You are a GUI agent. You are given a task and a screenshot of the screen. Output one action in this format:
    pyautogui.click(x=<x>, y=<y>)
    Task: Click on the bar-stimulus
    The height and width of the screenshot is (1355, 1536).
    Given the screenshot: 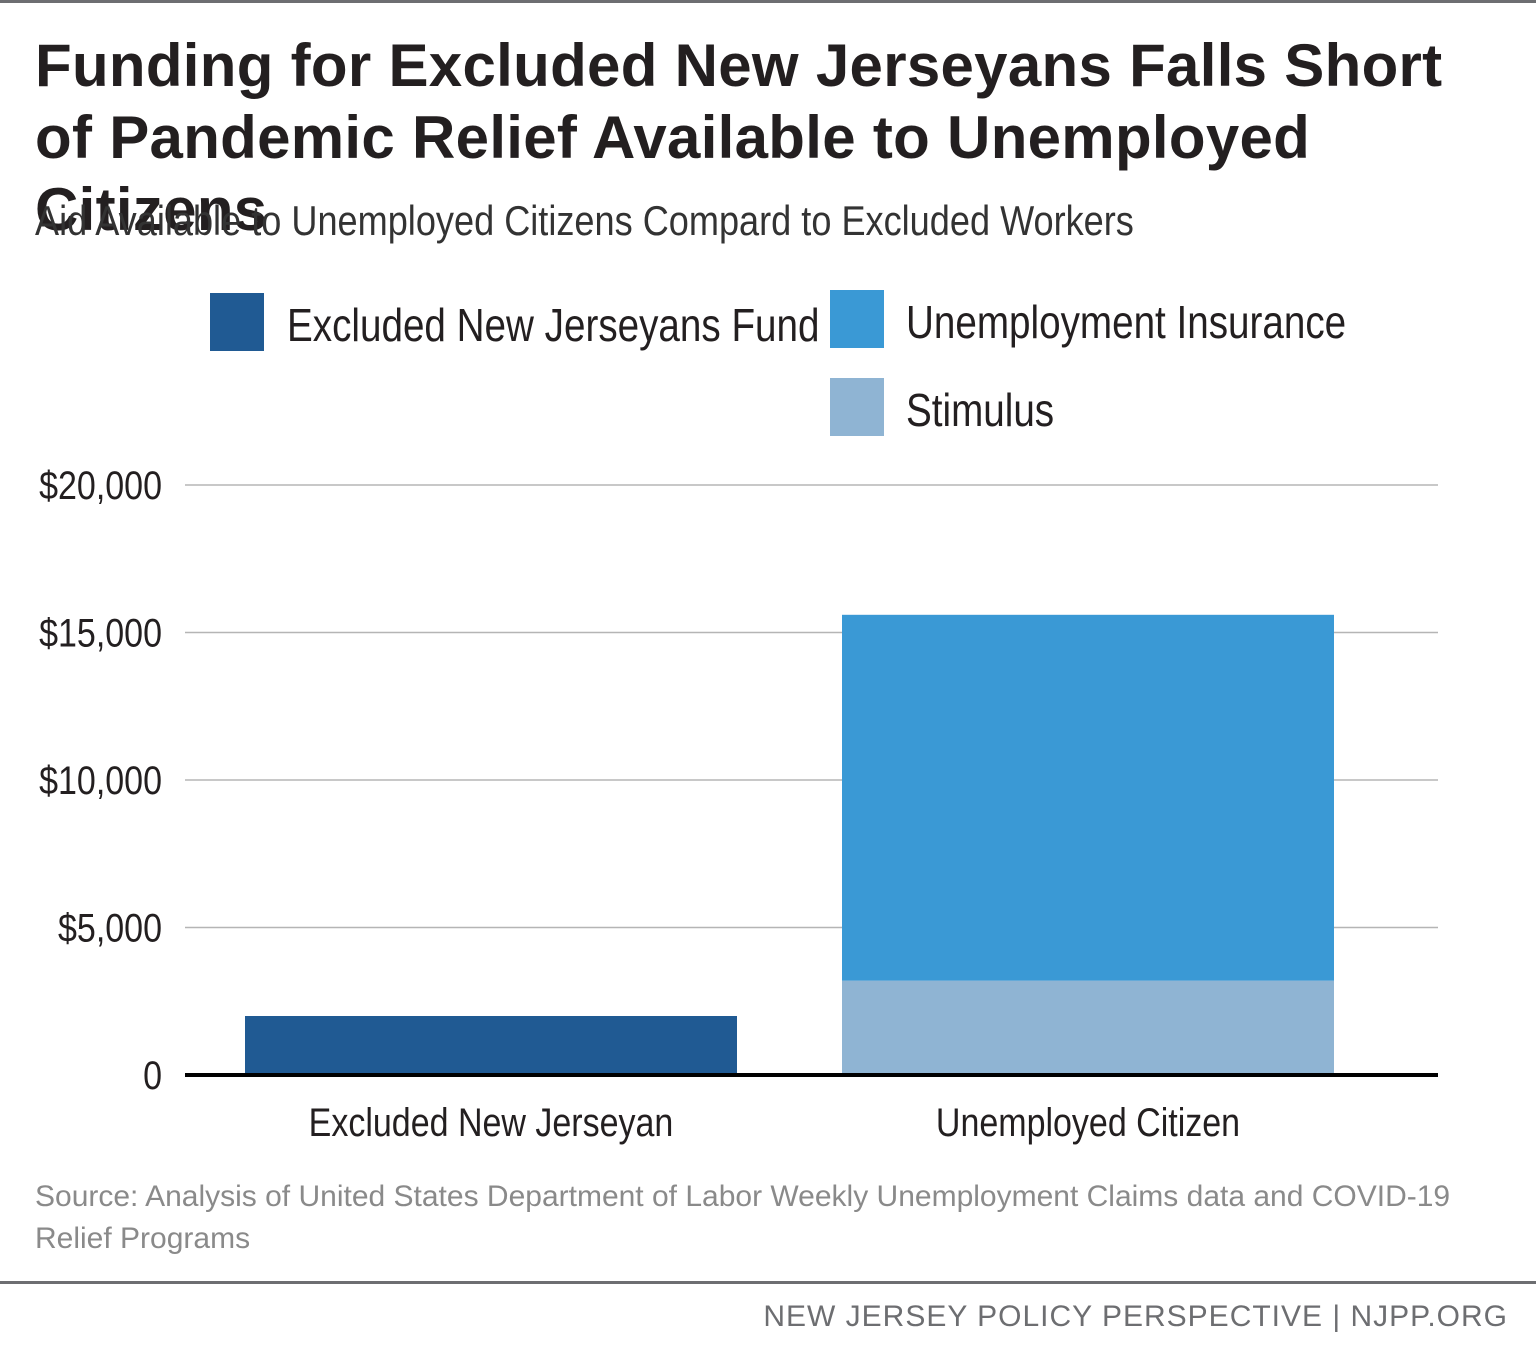 What is the action you would take?
    pyautogui.click(x=1088, y=1027)
    